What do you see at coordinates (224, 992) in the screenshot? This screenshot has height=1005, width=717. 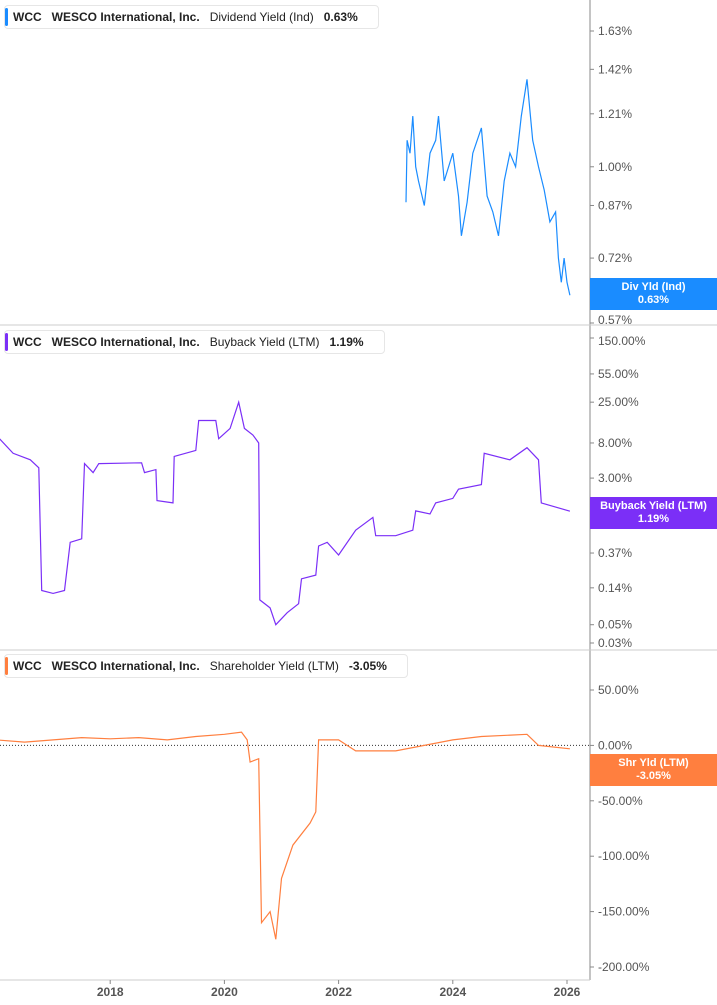 I see `x-tick-label: 2020` at bounding box center [224, 992].